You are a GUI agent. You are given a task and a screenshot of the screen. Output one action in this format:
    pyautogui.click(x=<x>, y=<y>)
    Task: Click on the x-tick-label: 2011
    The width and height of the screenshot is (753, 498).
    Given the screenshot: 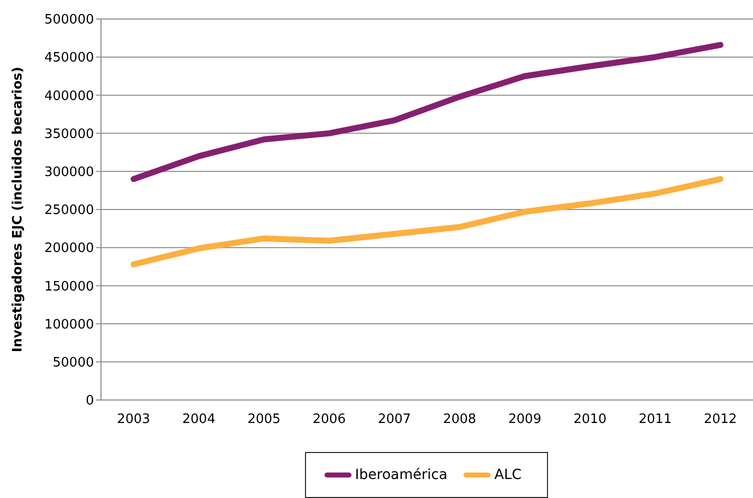 What is the action you would take?
    pyautogui.click(x=655, y=420)
    